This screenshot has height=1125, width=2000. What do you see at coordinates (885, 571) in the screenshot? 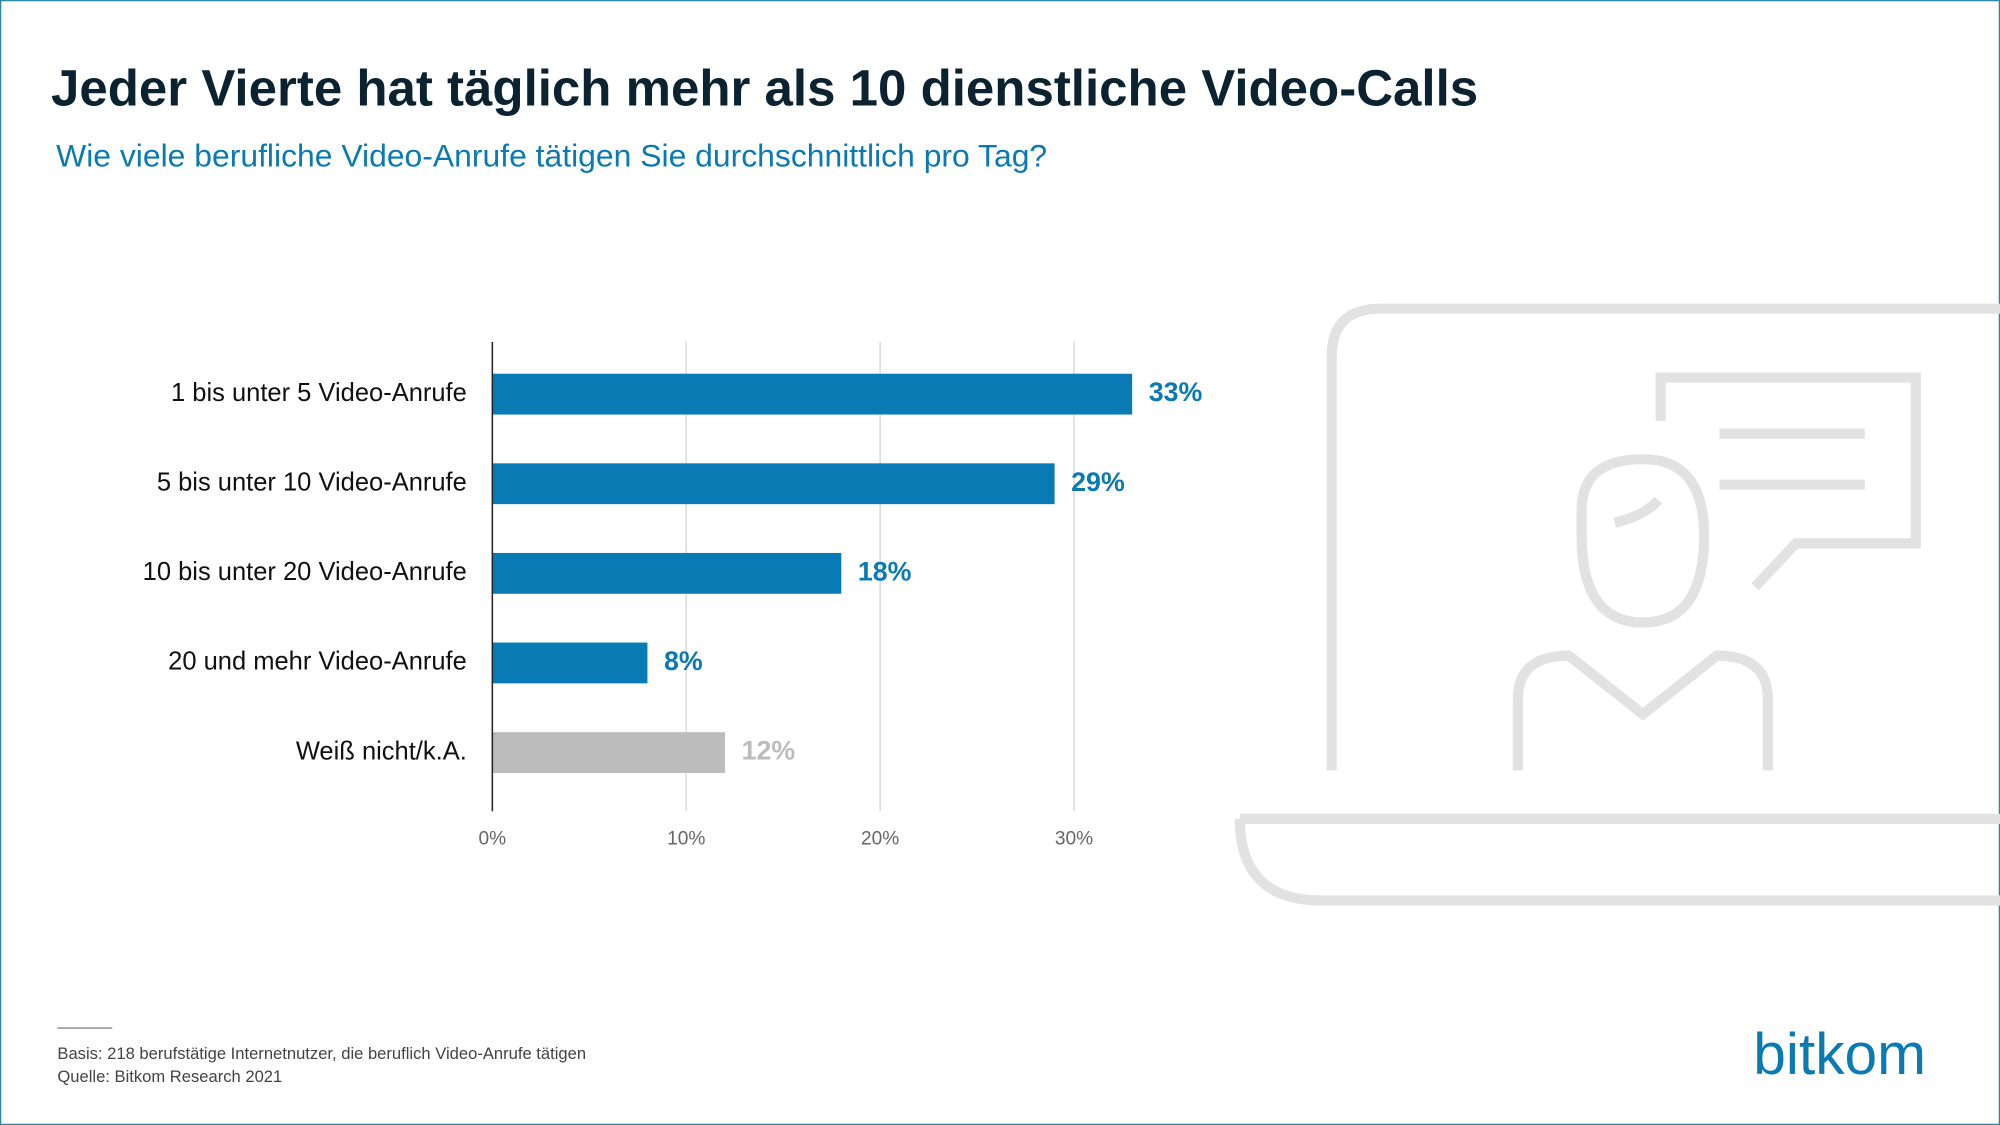
I see `value-label: 18%` at bounding box center [885, 571].